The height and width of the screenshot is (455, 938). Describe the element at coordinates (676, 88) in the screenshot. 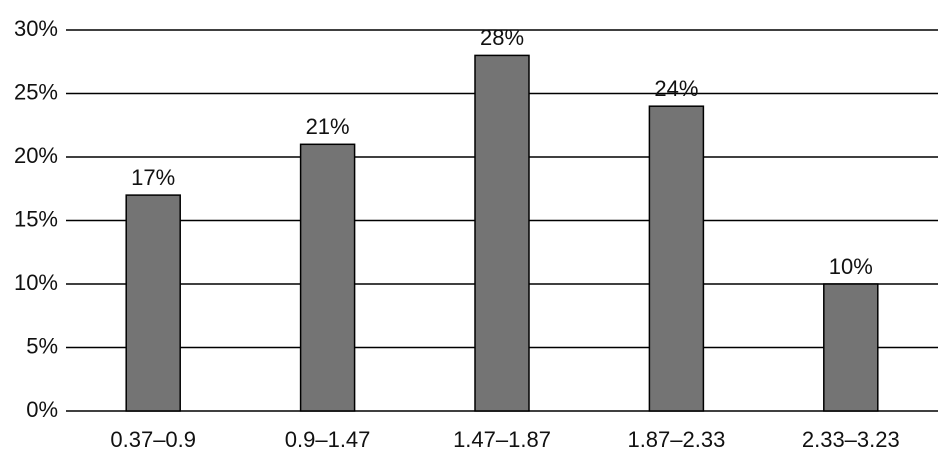

I see `value-label: 24%` at that location.